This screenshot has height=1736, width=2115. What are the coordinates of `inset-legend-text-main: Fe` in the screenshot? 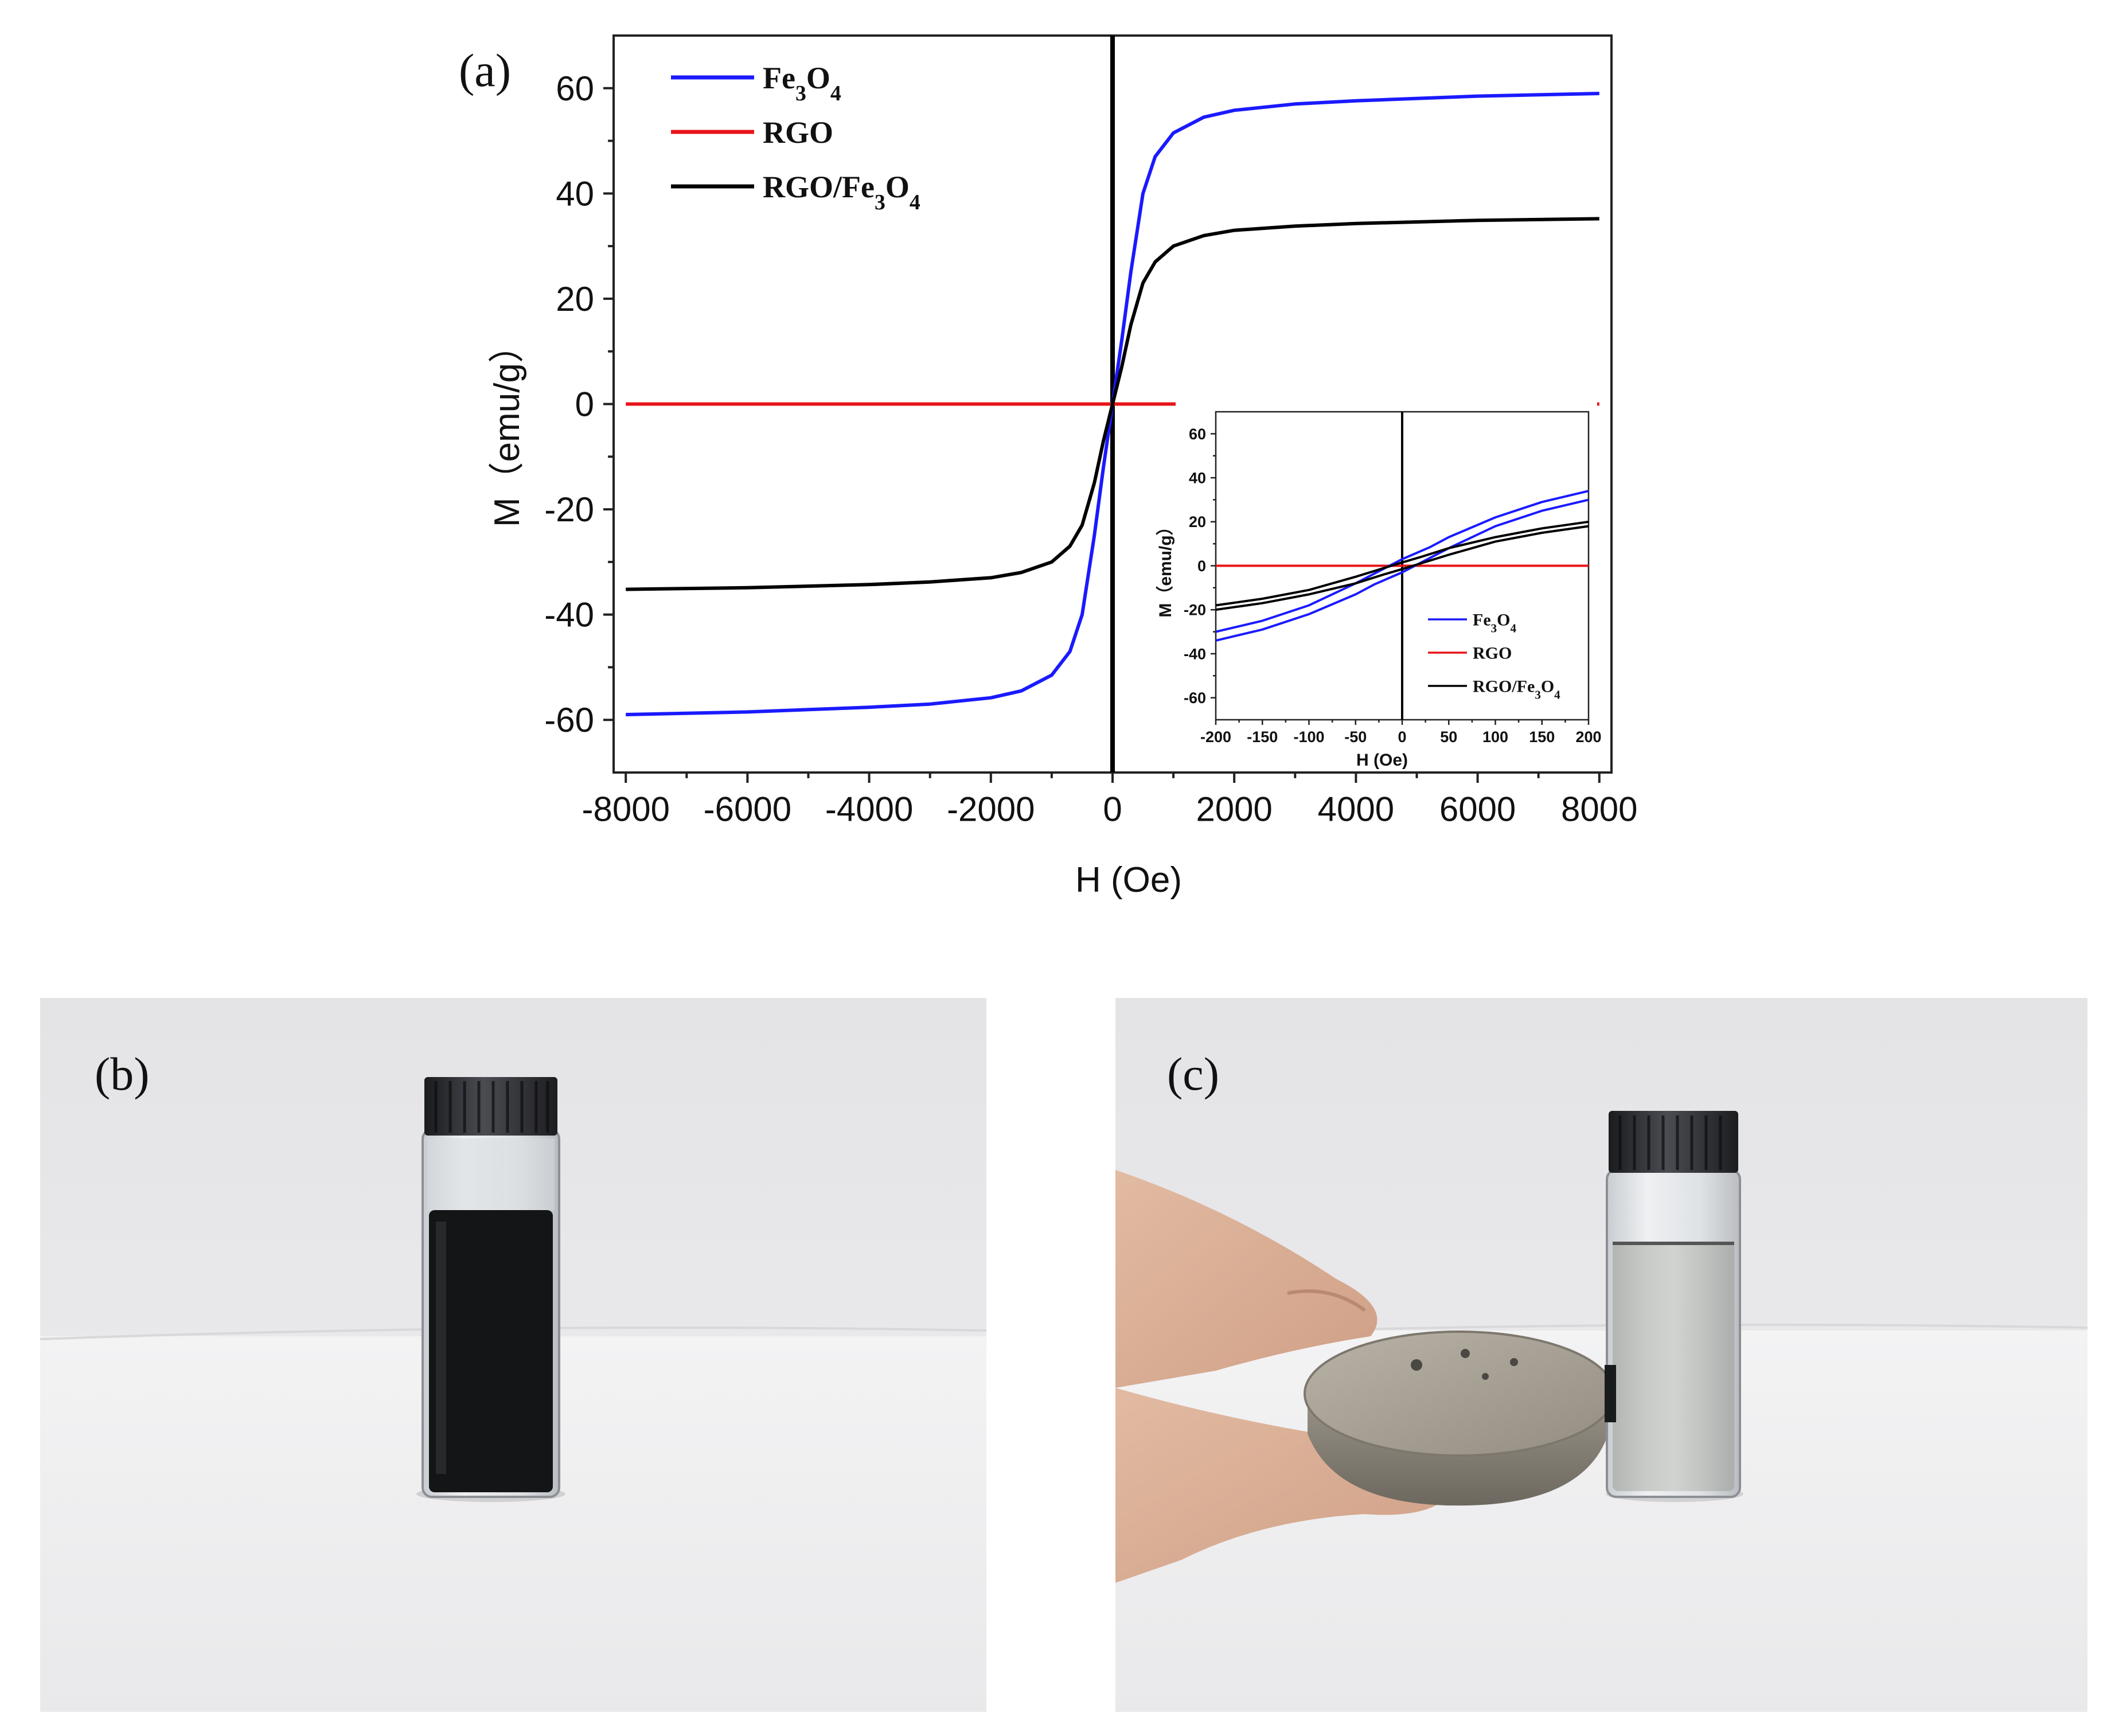 It's located at (1482, 620).